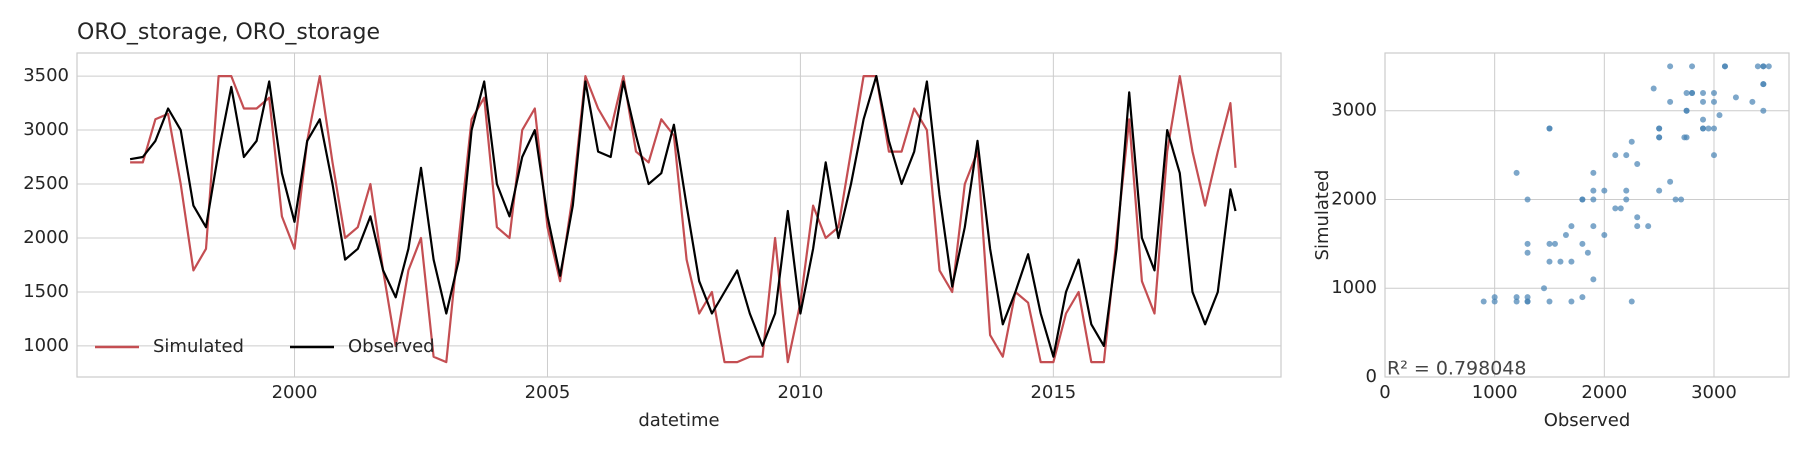  Describe the element at coordinates (391, 346) in the screenshot. I see `legend-label: Observed` at that location.